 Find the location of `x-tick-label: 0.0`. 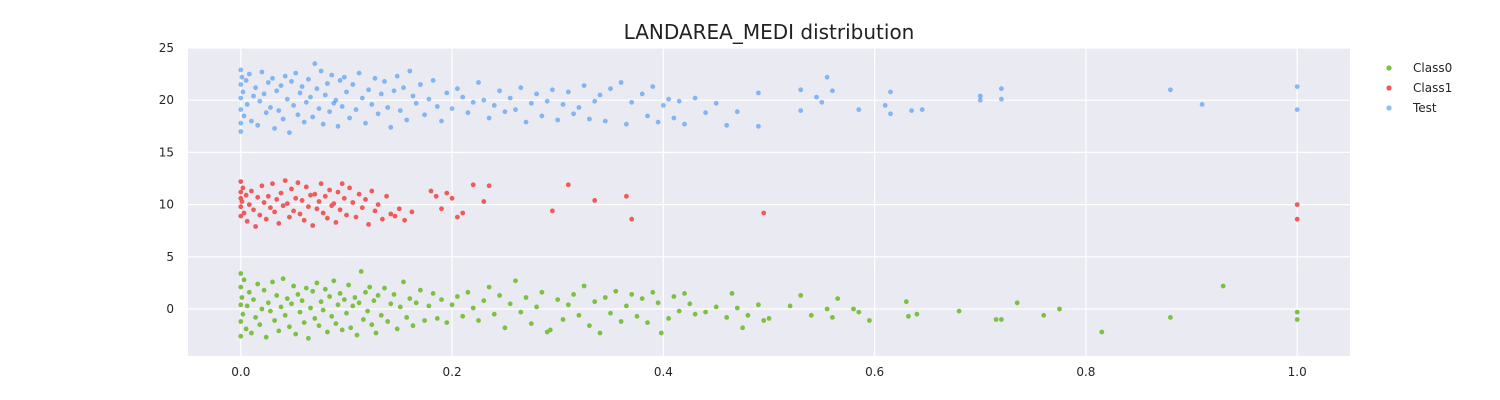

x-tick-label: 0.0 is located at coordinates (240, 372).